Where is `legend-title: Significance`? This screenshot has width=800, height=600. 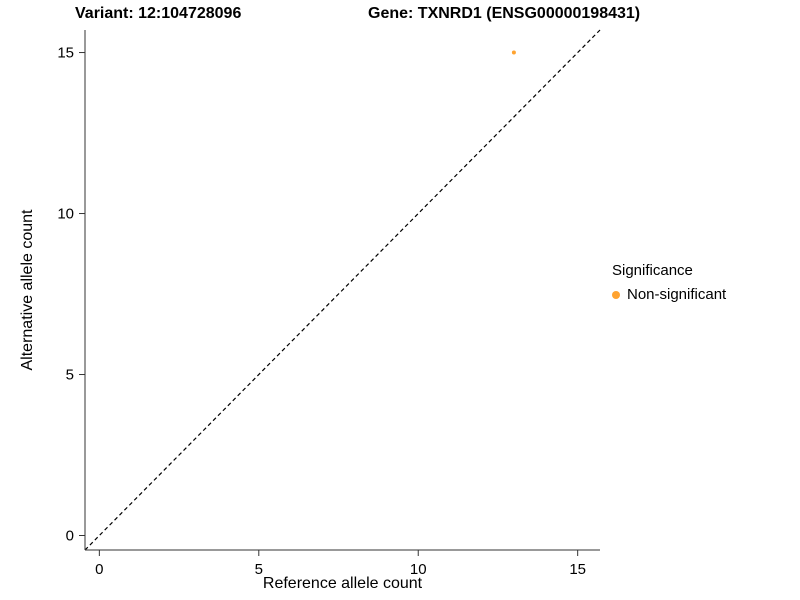 legend-title: Significance is located at coordinates (652, 270).